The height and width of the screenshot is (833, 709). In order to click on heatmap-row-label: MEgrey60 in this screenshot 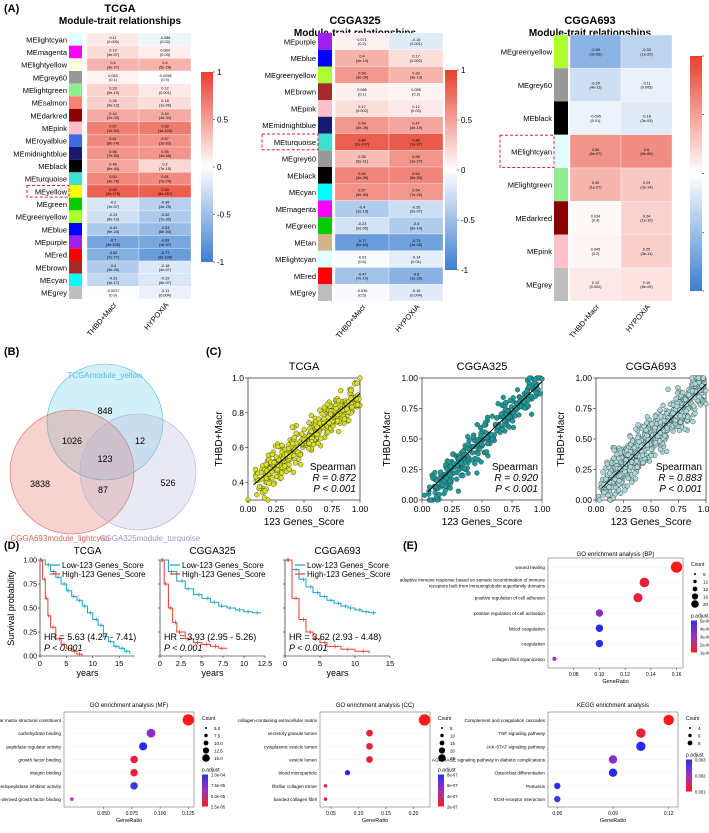, I will do `click(50, 77)`.